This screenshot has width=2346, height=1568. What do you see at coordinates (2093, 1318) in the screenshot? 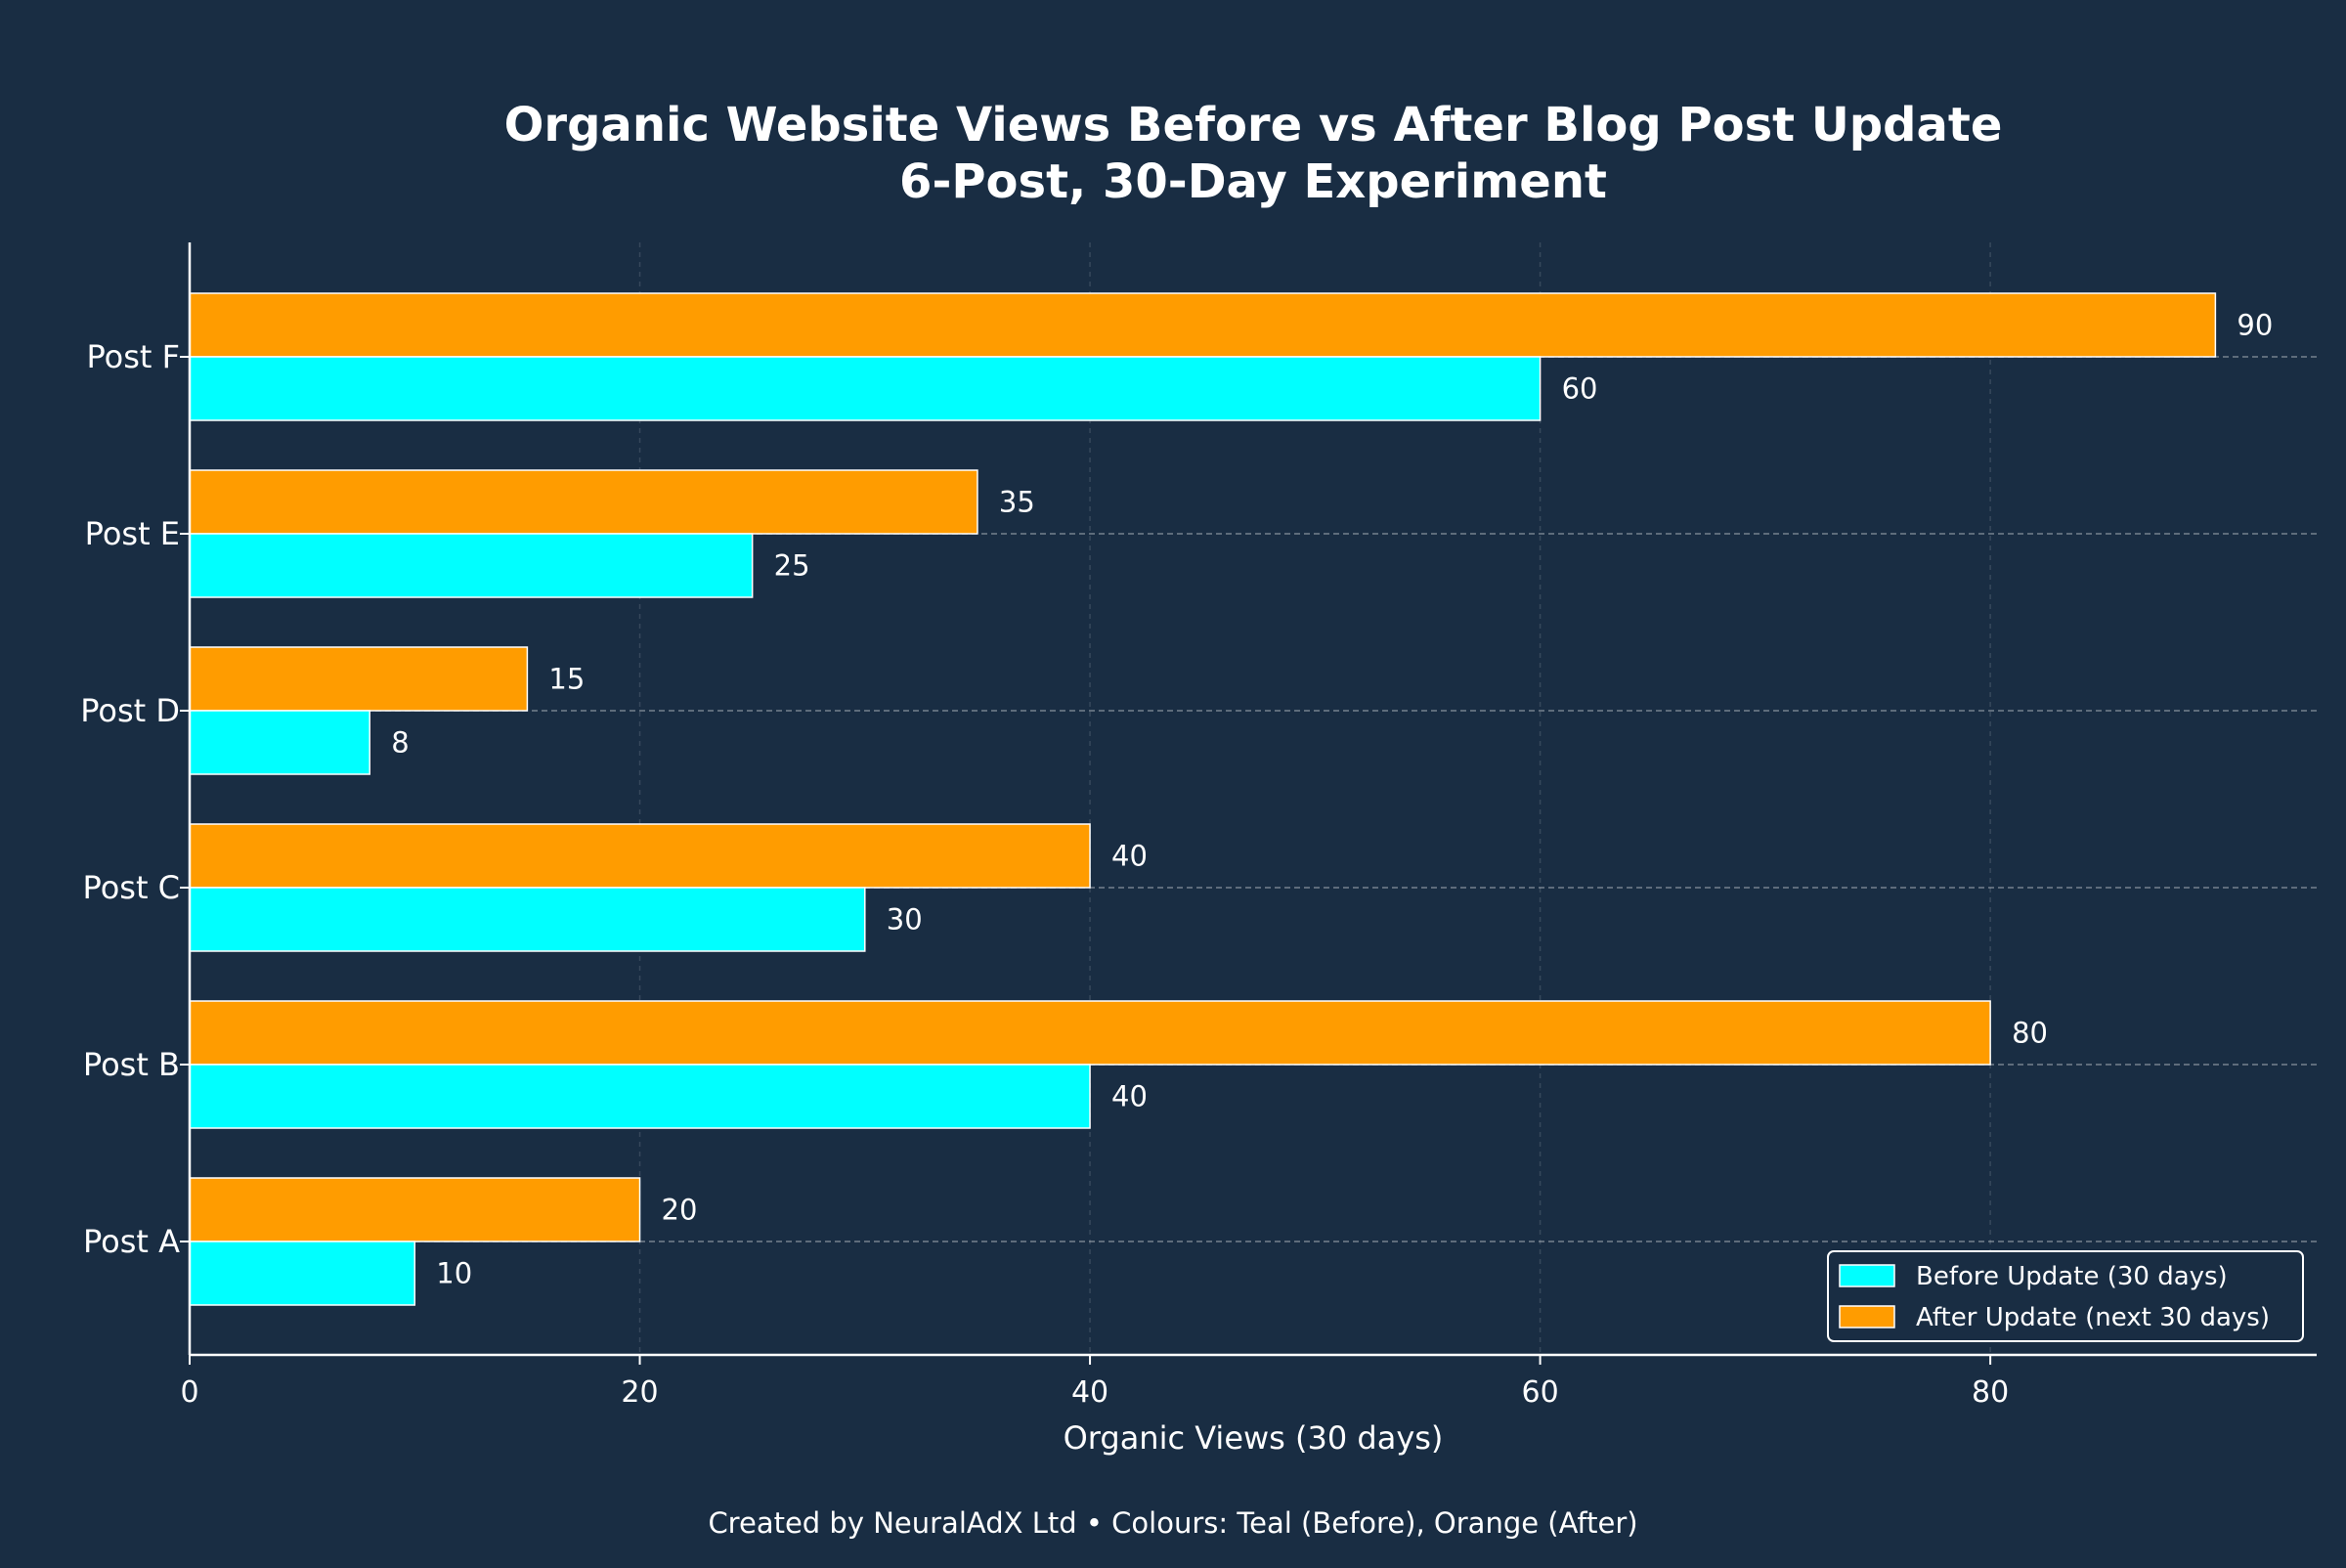
I see `legend-label: After Update (next 30 days)` at bounding box center [2093, 1318].